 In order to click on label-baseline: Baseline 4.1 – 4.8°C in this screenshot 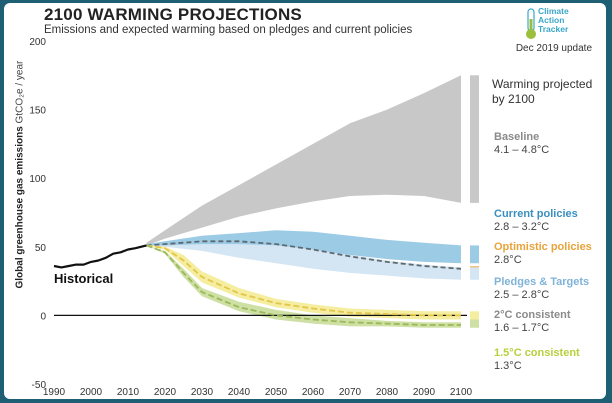, I will do `click(521, 144)`.